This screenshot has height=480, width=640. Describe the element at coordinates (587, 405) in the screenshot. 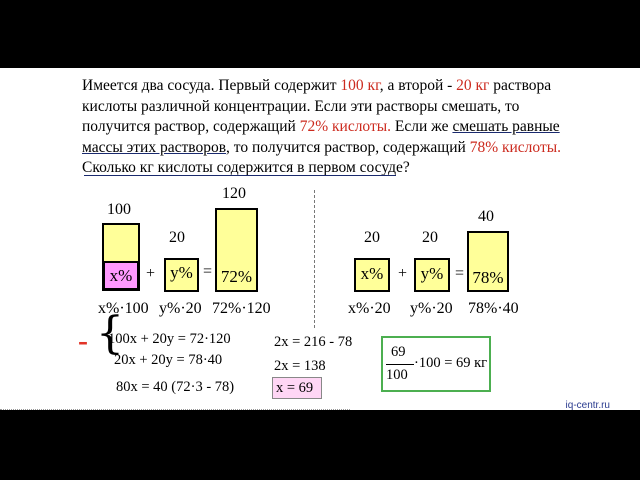

I see `site-watermark: iq-centr.ru` at that location.